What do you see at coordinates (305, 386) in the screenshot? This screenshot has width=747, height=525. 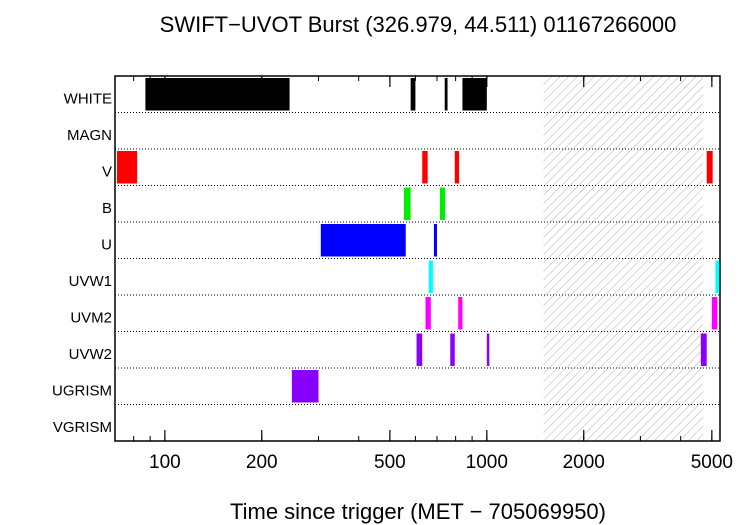 I see `bar-ugrism` at bounding box center [305, 386].